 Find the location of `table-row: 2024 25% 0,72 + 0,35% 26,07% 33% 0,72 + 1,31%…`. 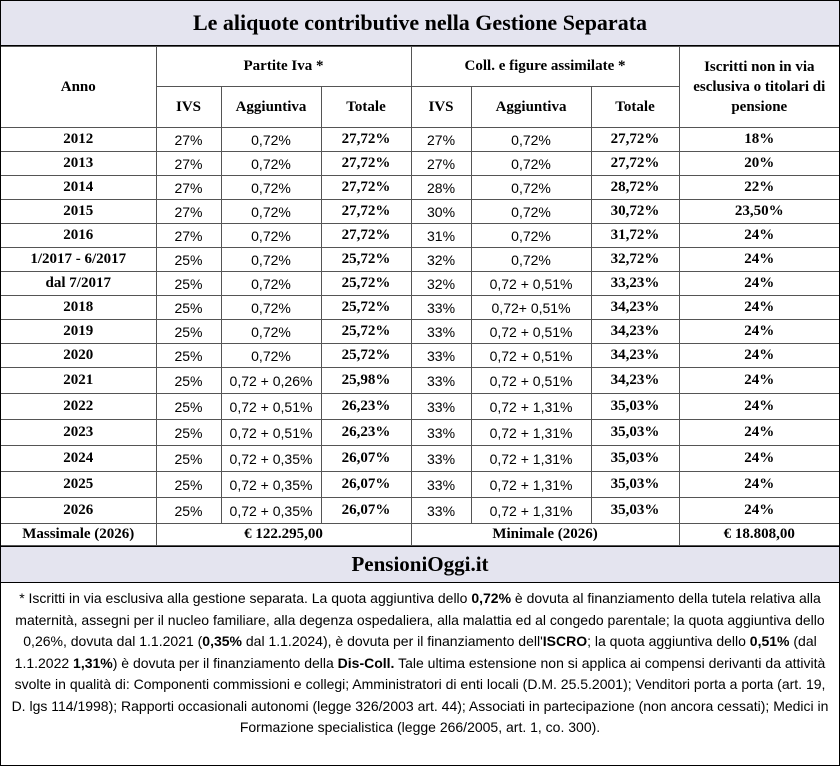

table-row: 2024 25% 0,72 + 0,35% 26,07% 33% 0,72 + 1,31%… is located at coordinates (420, 458).